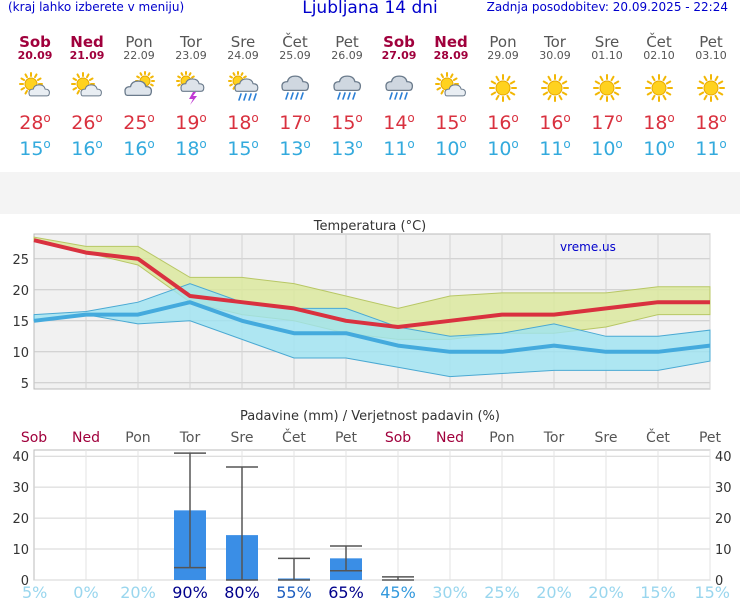  What do you see at coordinates (371, 283) in the screenshot?
I see `max-temperature-line` at bounding box center [371, 283].